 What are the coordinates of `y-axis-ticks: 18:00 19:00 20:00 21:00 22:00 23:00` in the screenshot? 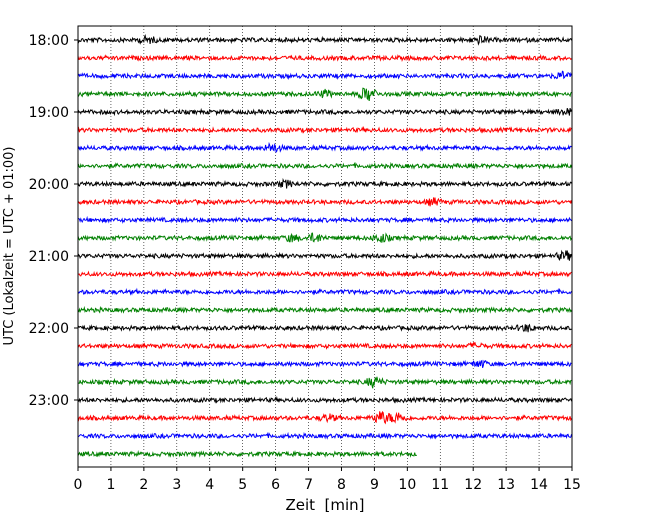 It's located at (53, 221).